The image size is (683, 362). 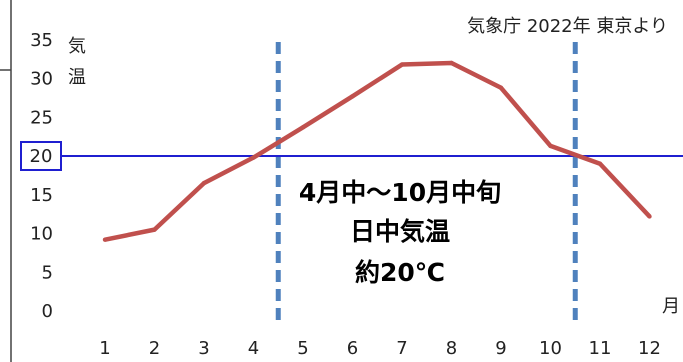 I want to click on x-tick-label: 8, so click(x=451, y=348).